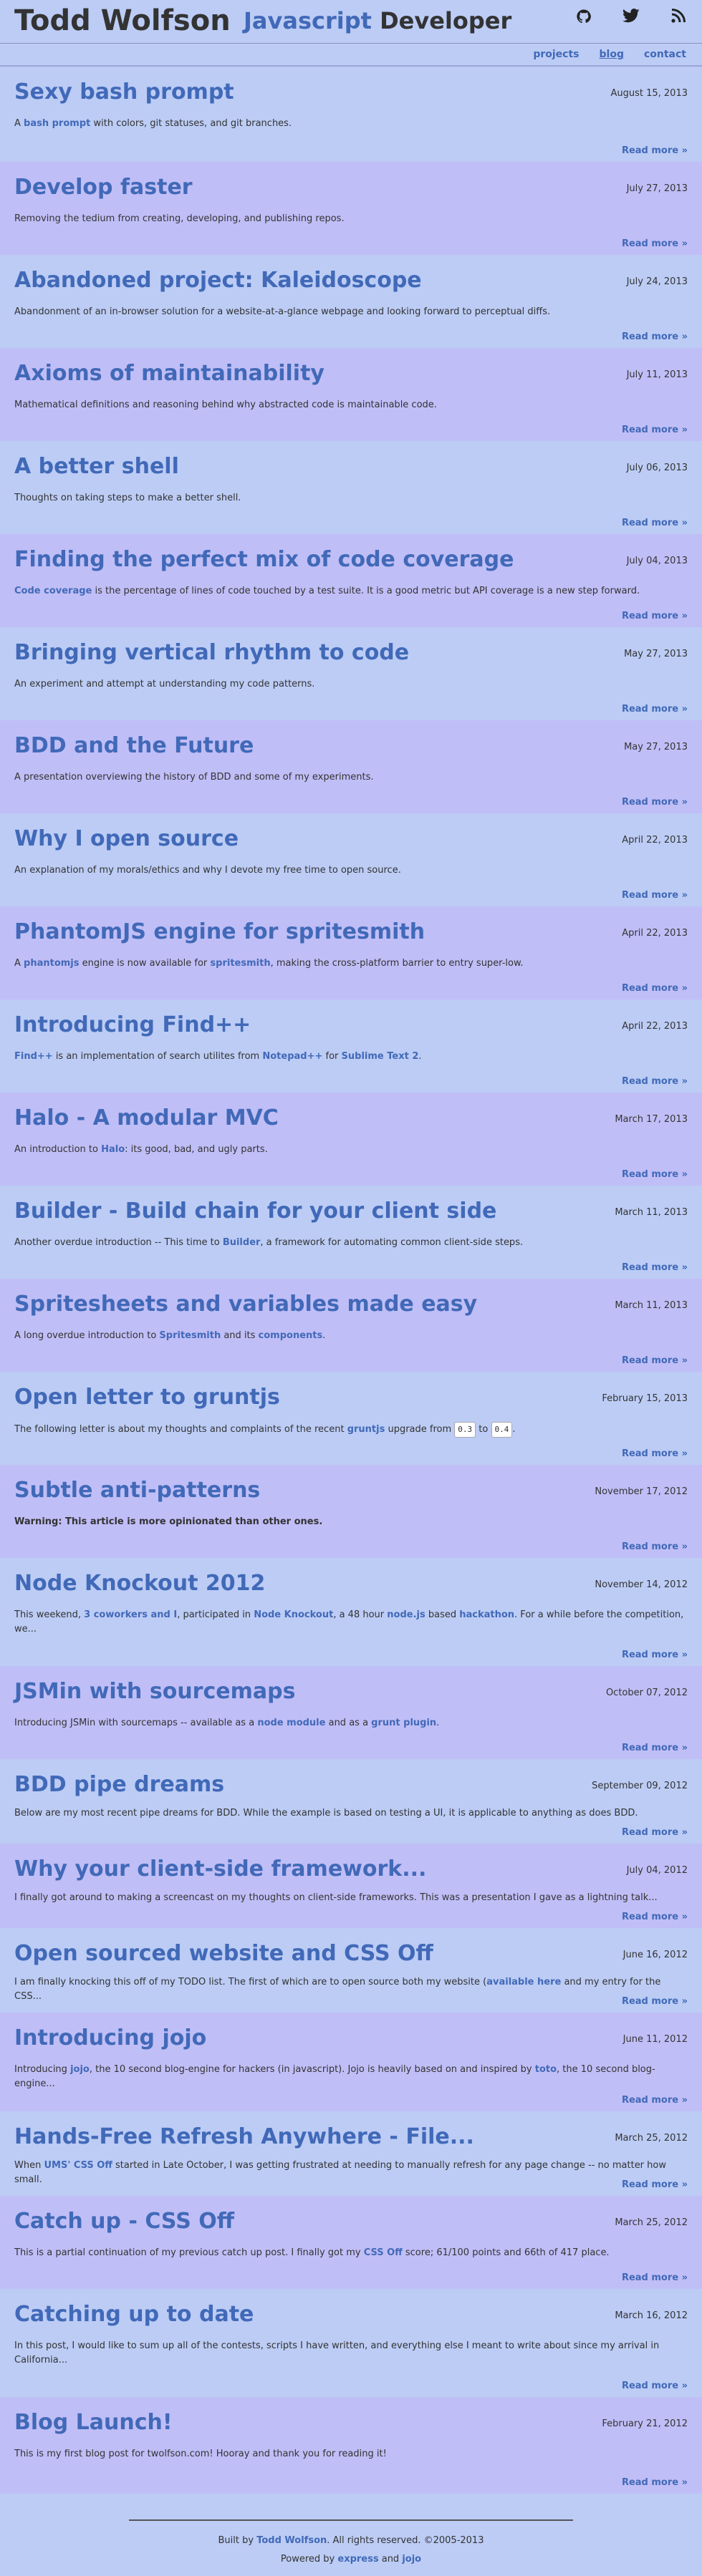 Image resolution: width=702 pixels, height=2576 pixels. Describe the element at coordinates (664, 54) in the screenshot. I see `nav-contact-link: contact` at that location.